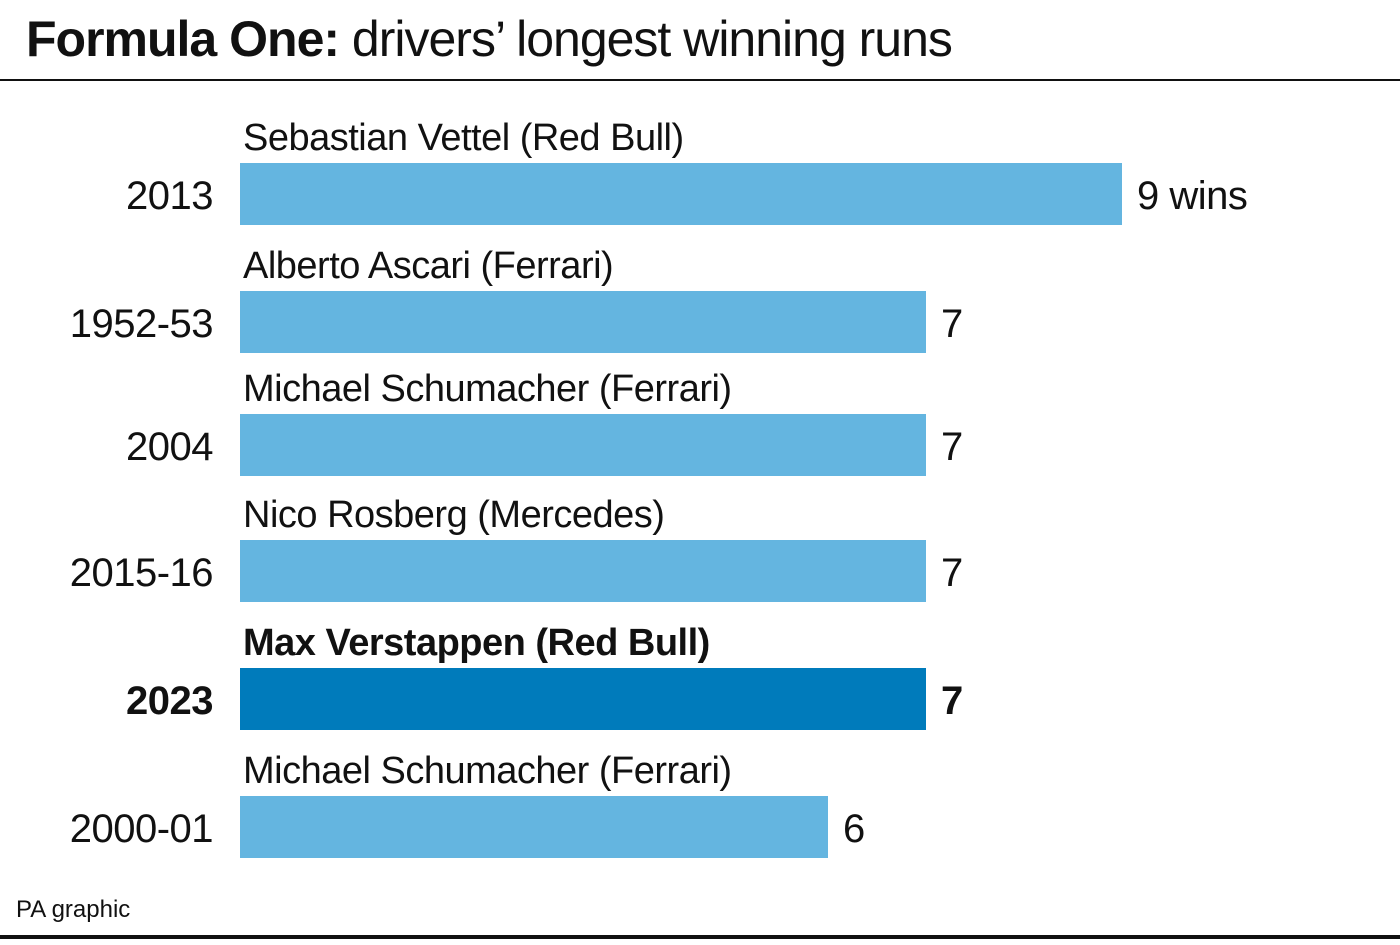 The image size is (1400, 945). Describe the element at coordinates (141, 829) in the screenshot. I see `year-label: 2000-01` at that location.